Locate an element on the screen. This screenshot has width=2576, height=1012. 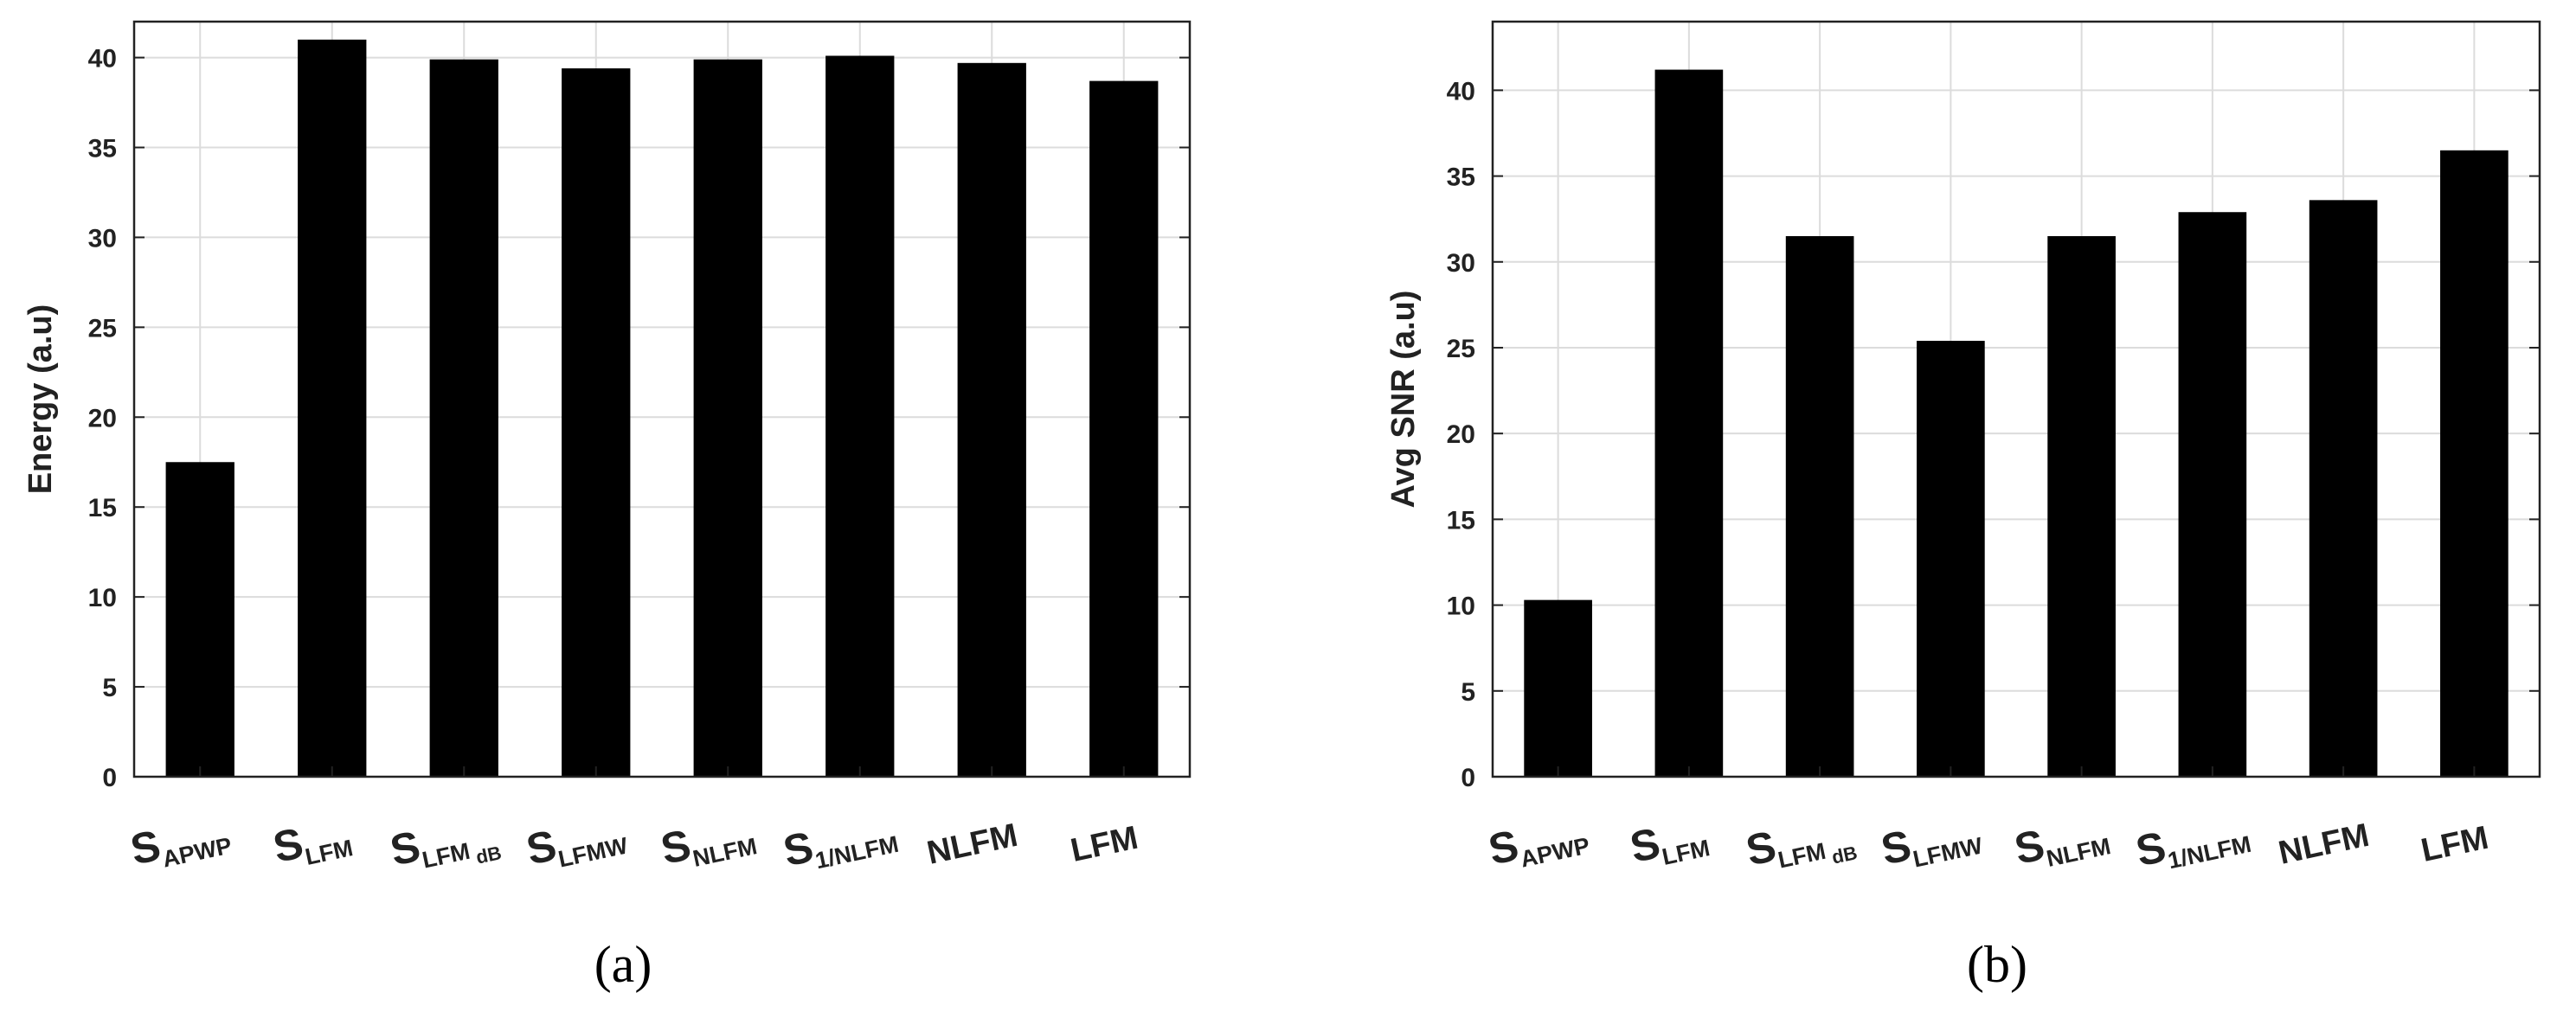
panel-label: (a) is located at coordinates (623, 965).